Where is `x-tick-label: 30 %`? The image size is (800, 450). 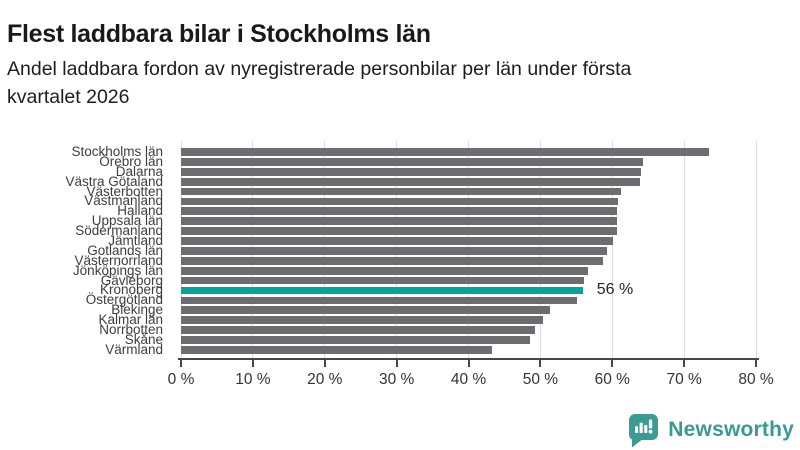
x-tick-label: 30 % is located at coordinates (396, 379).